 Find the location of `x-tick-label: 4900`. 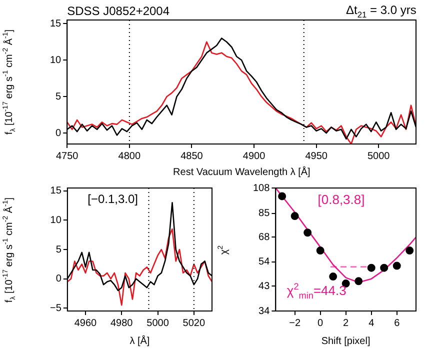

x-tick-label: 4900 is located at coordinates (254, 156).